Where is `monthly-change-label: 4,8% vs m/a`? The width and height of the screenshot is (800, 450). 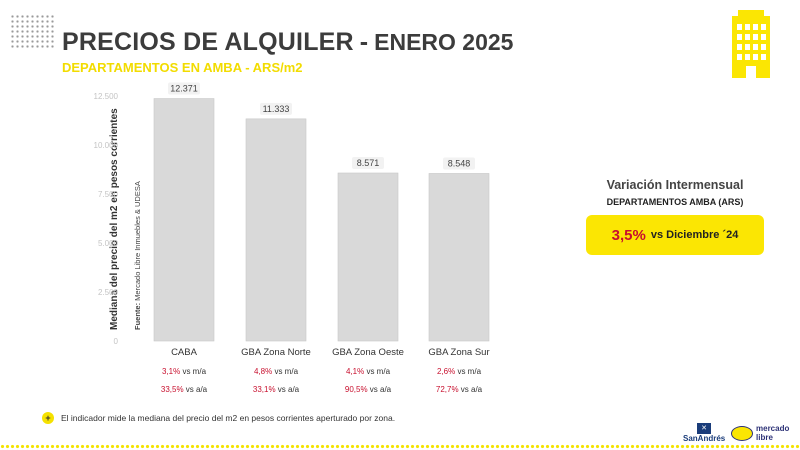
monthly-change-label: 4,8% vs m/a is located at coordinates (276, 371).